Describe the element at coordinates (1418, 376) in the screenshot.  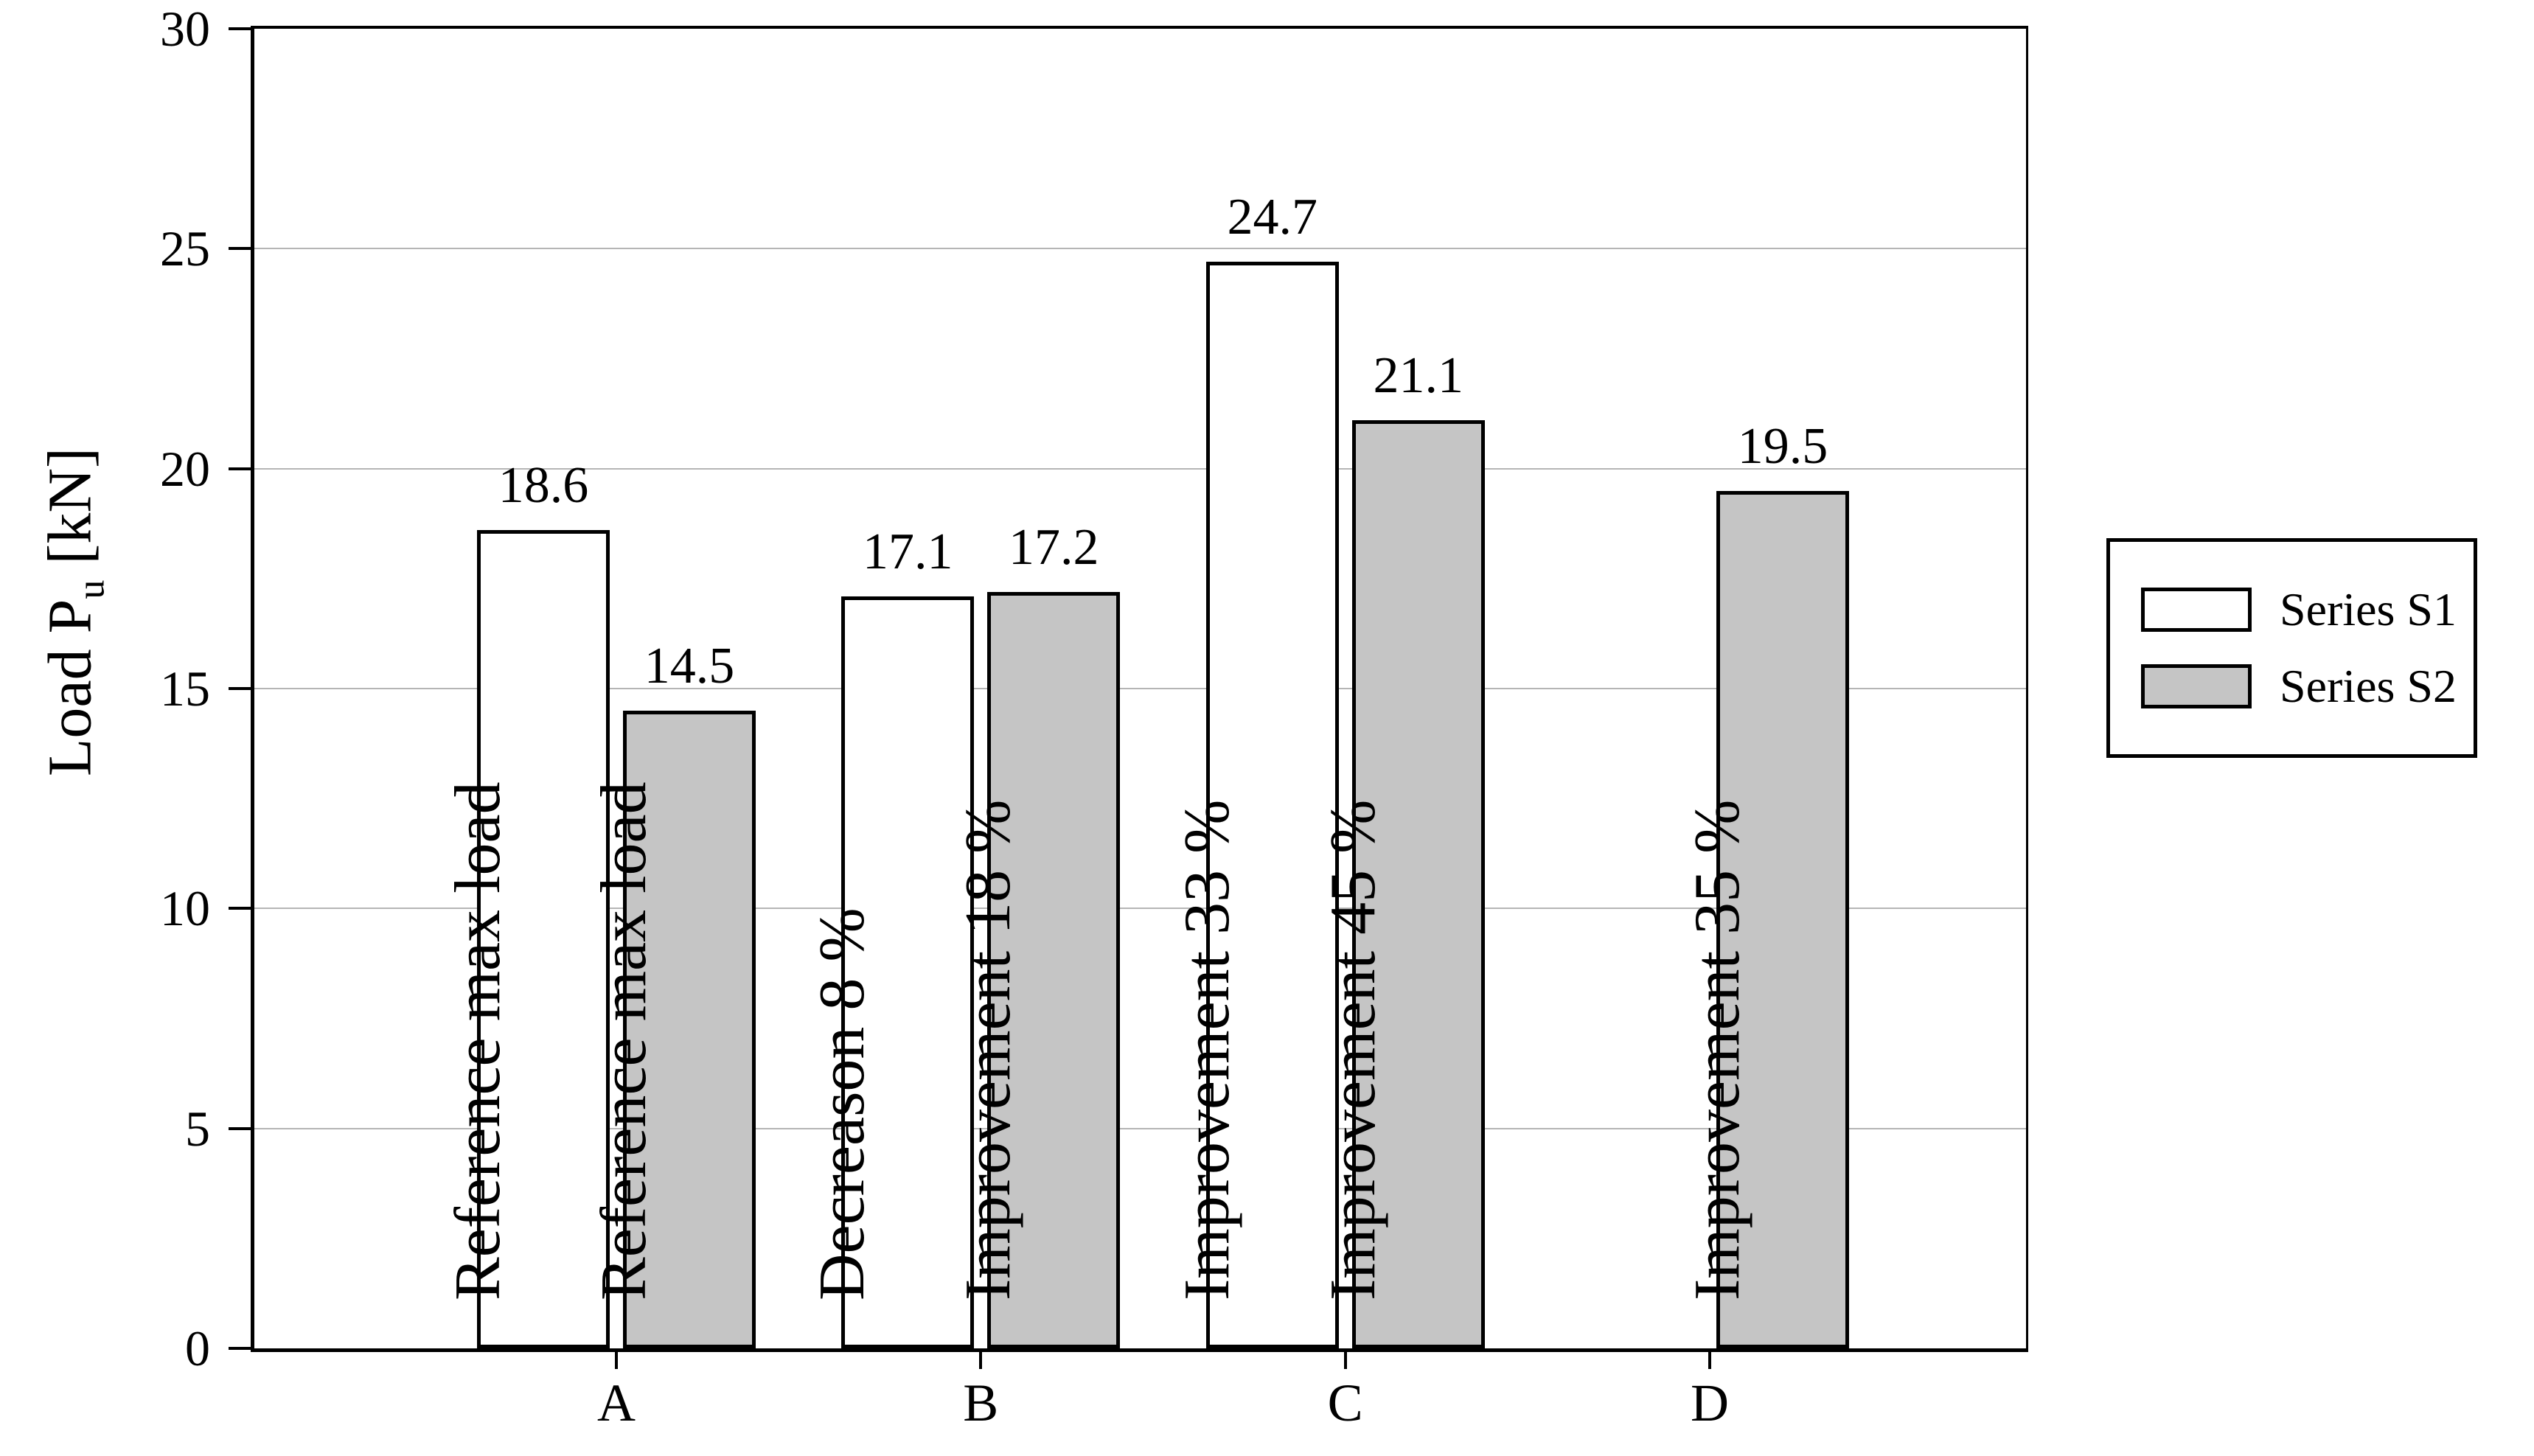
I see `value-label-c-s2: 21.1` at that location.